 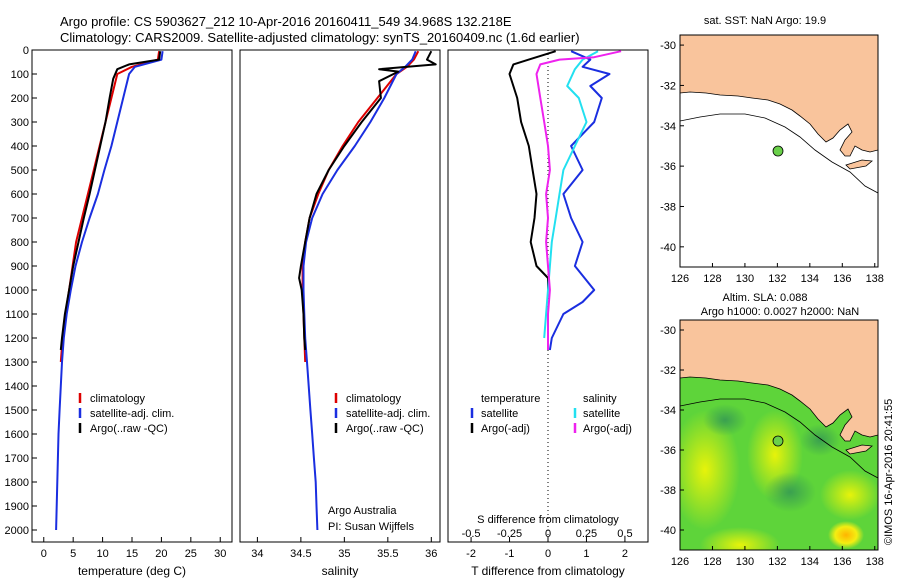 I want to click on difference-tick-label: 1, so click(x=586, y=554).